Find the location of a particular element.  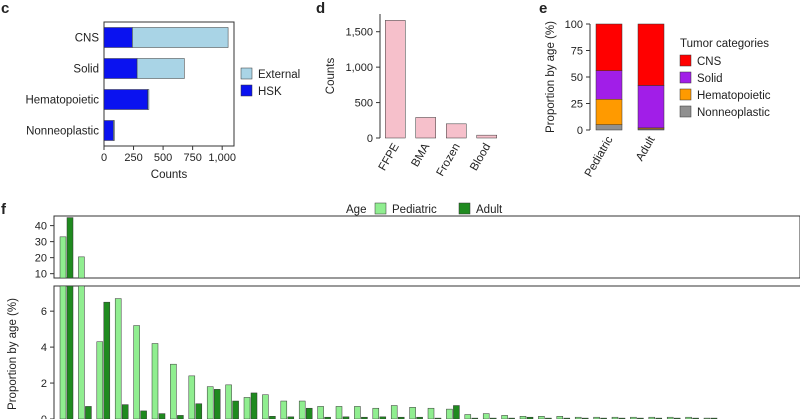

y-tick-label: 10 is located at coordinates (41, 275).